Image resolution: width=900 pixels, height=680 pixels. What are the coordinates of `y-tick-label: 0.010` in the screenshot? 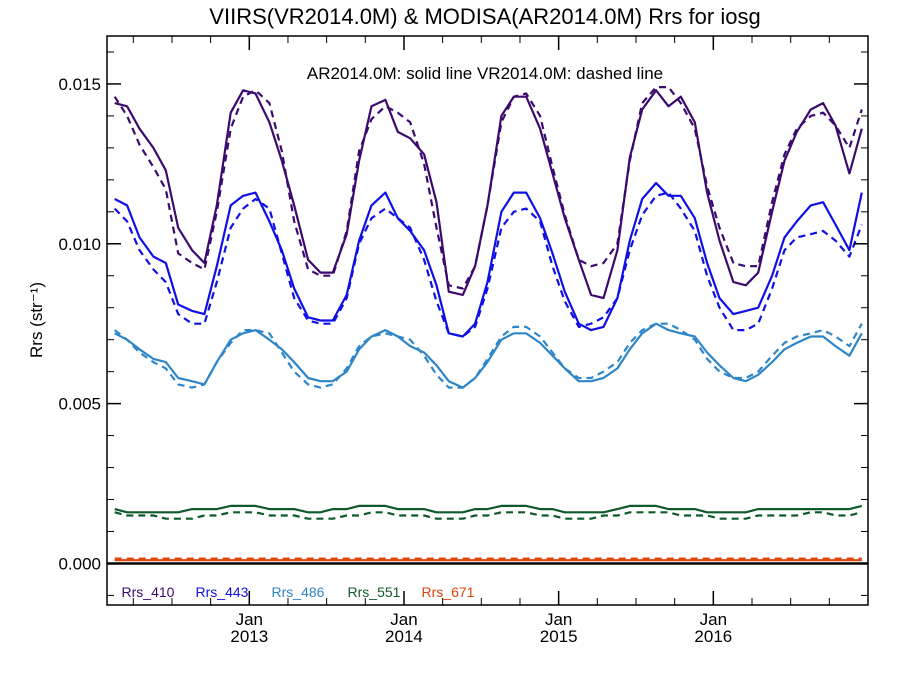 It's located at (79, 244).